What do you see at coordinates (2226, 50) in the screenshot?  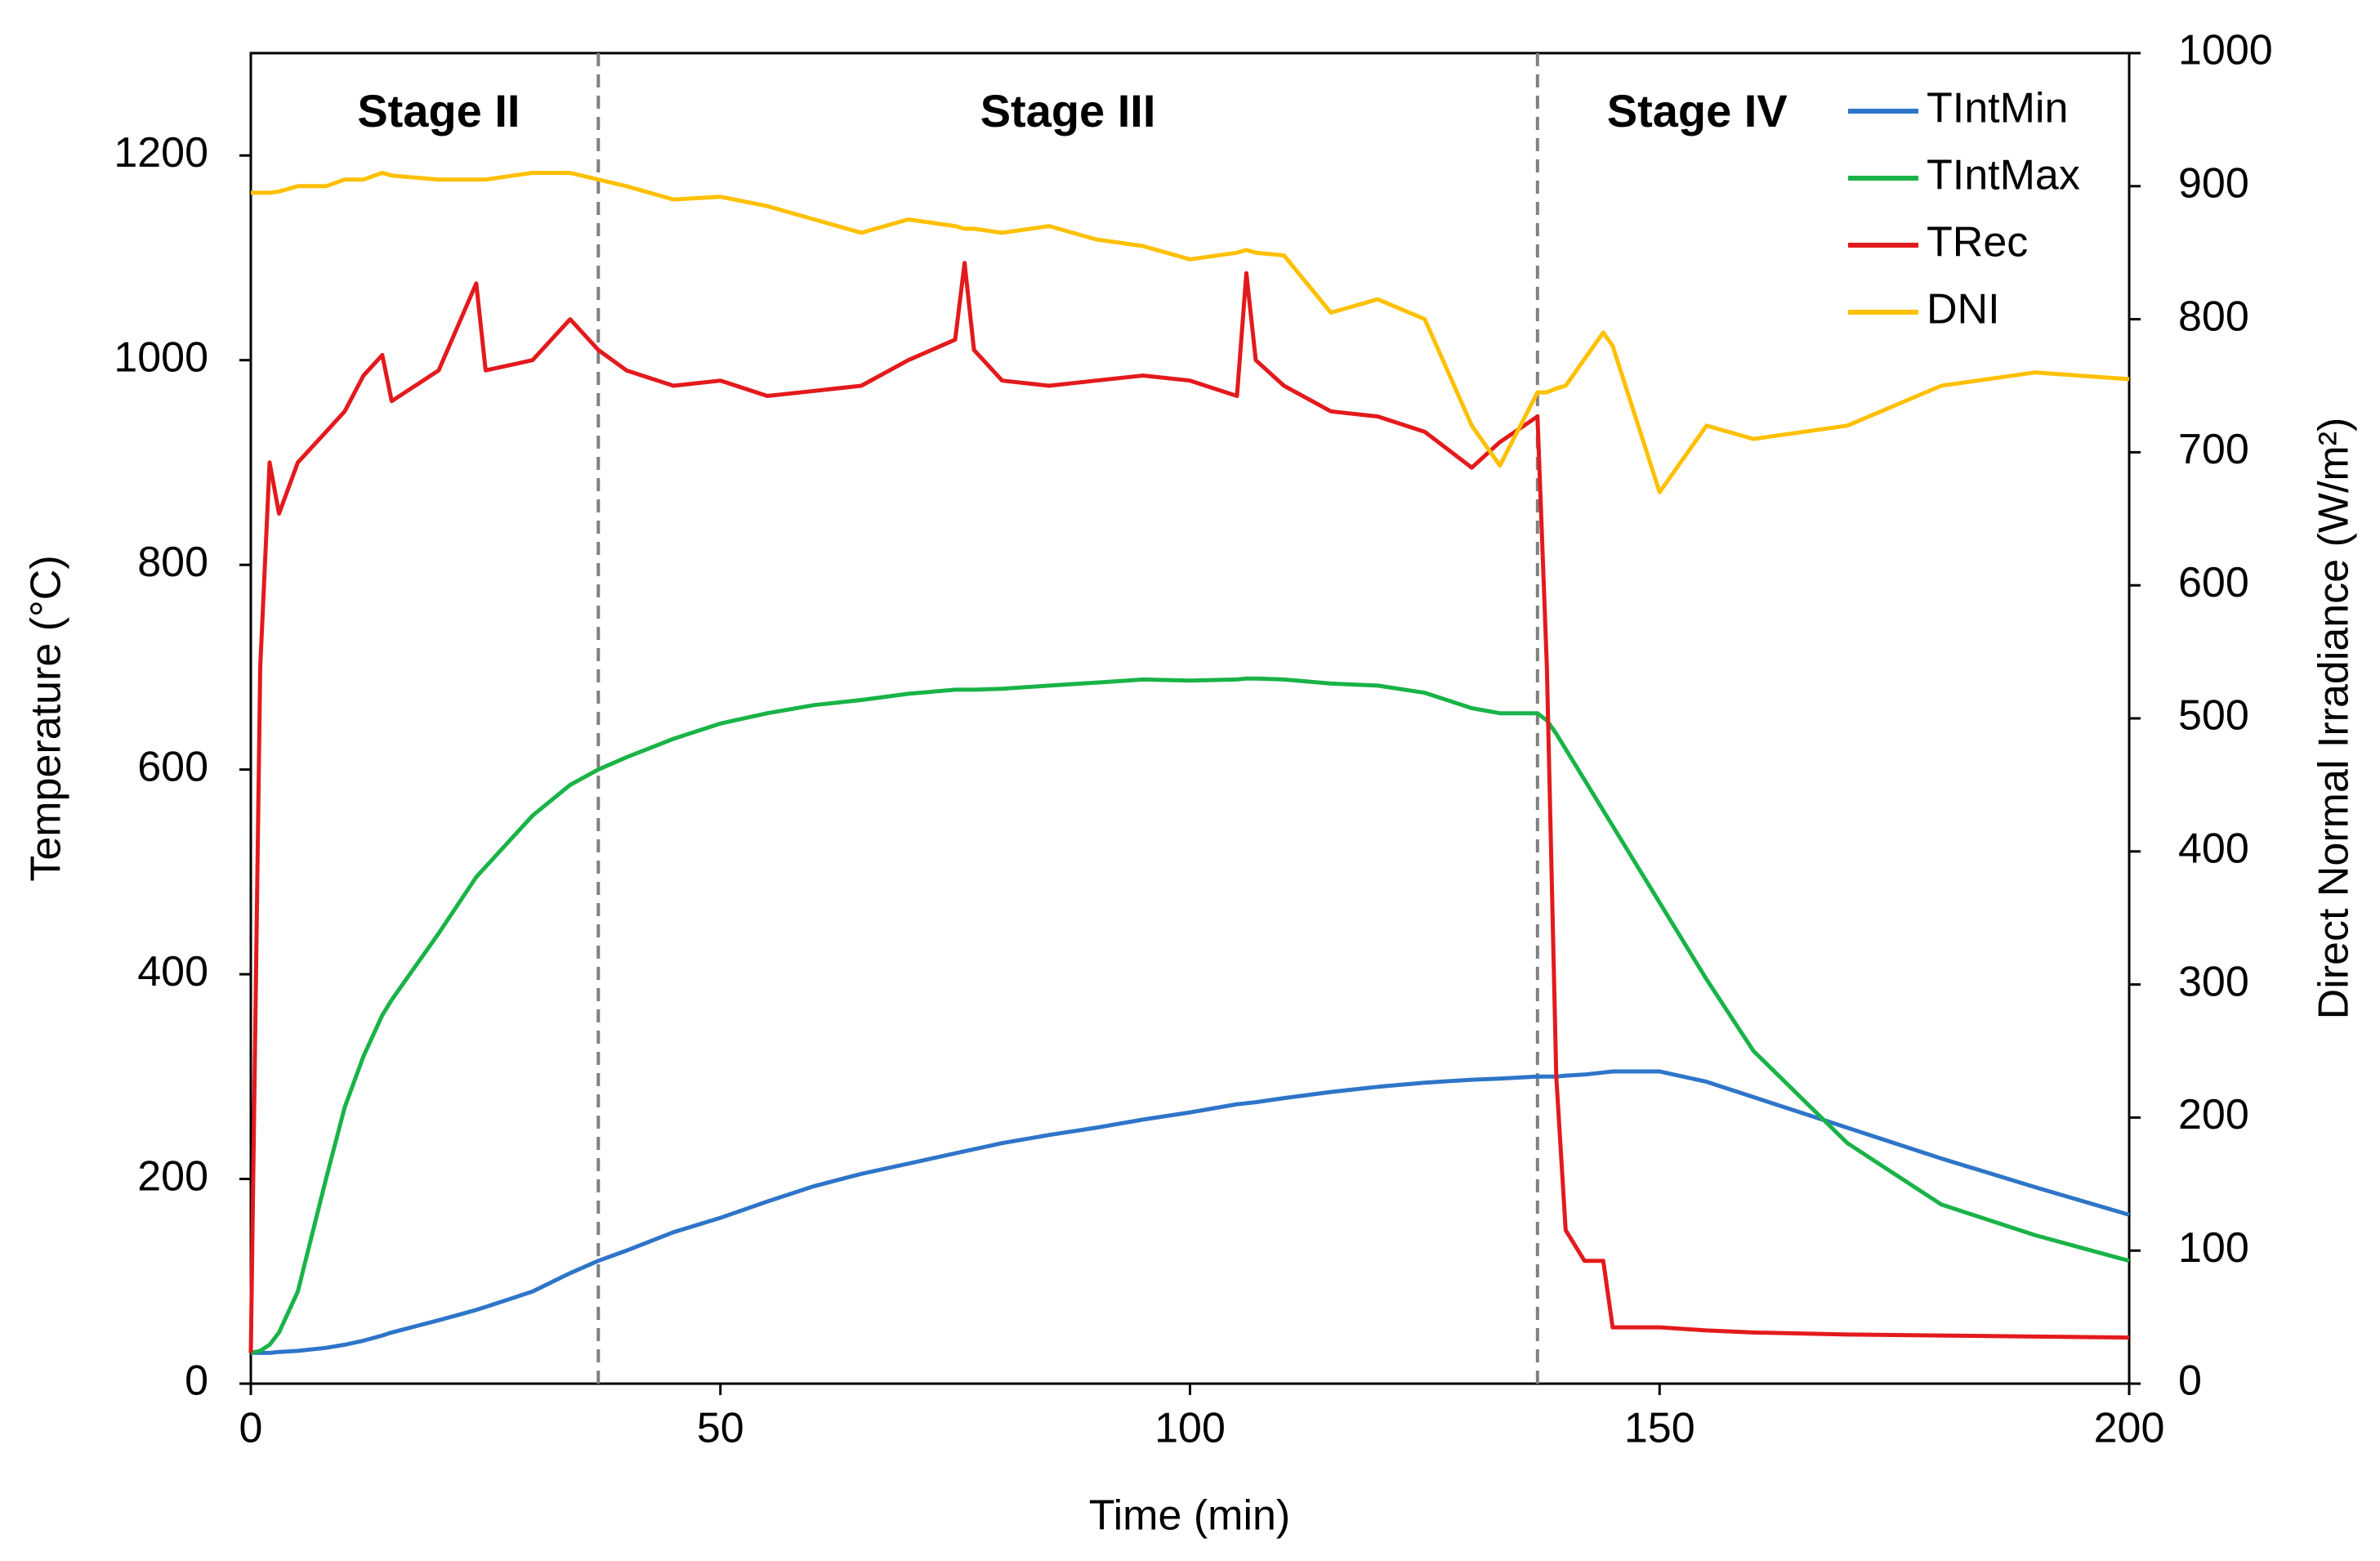 I see `y2-tick-label: 1000` at bounding box center [2226, 50].